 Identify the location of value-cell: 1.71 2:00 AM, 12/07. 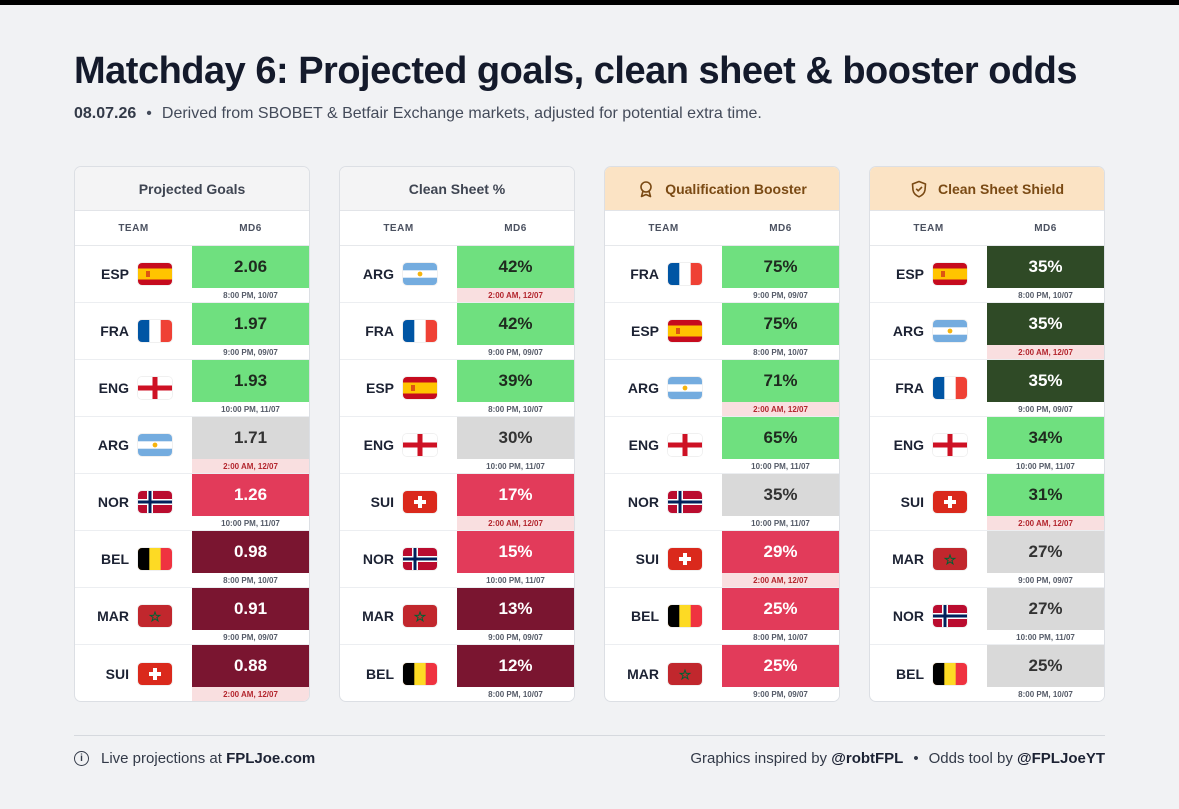
(250, 445).